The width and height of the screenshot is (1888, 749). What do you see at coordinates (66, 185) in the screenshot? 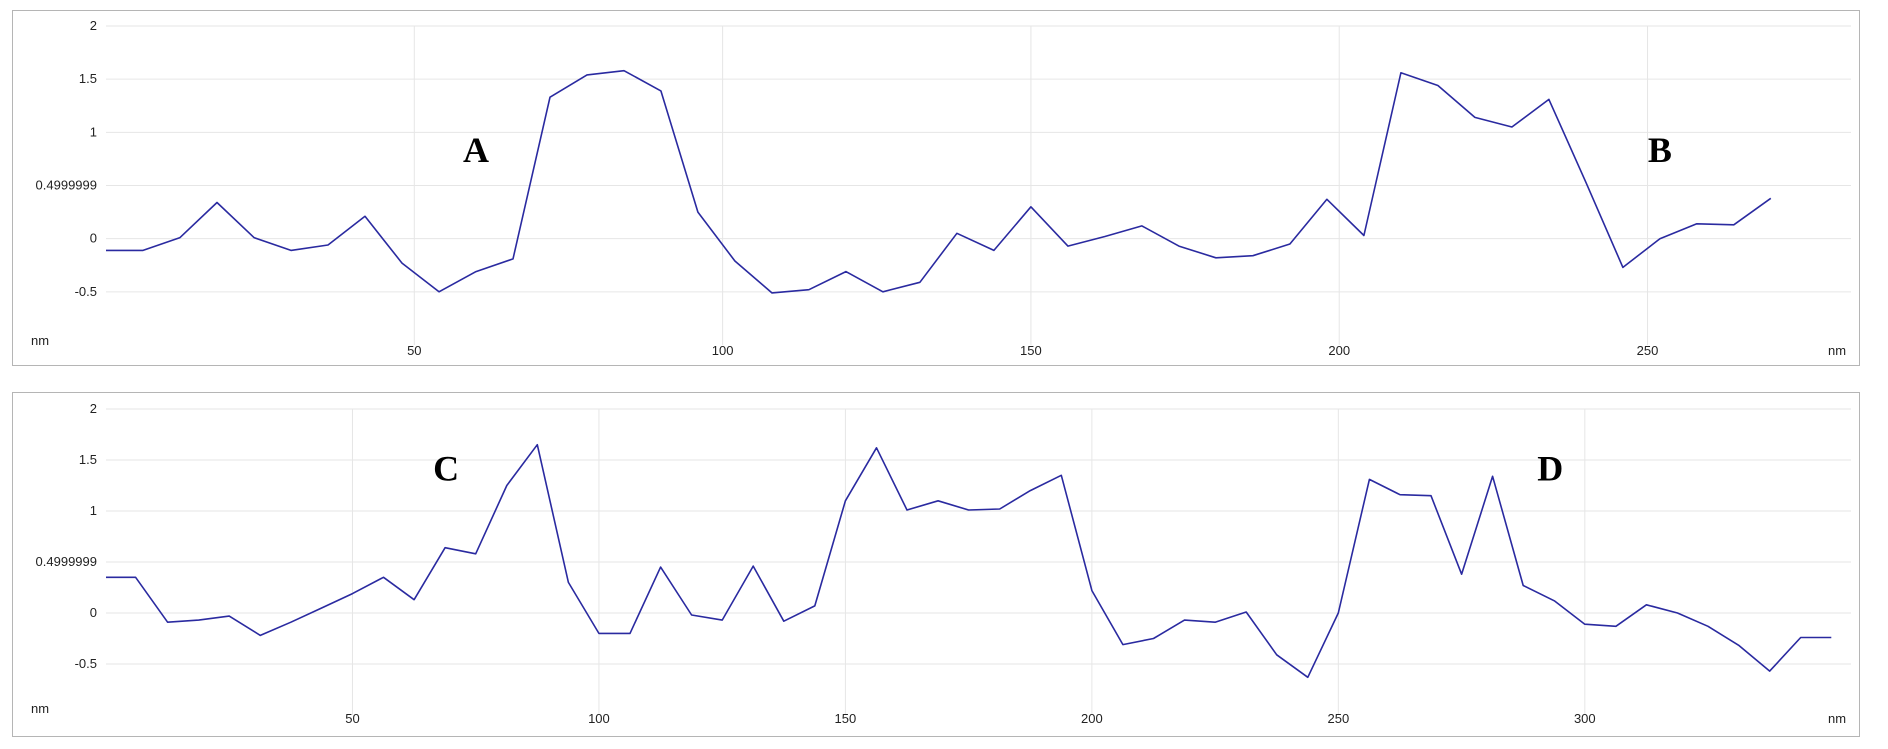
I see `top-y-tick-label: 0.4999999` at bounding box center [66, 185].